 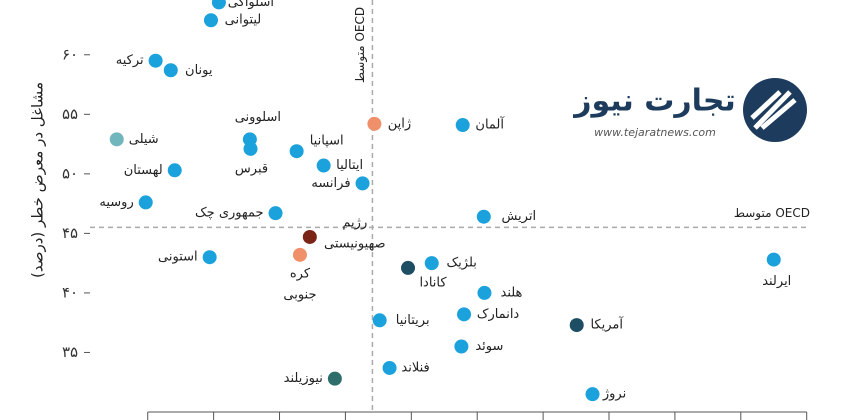 I want to click on y-axis-label: مشاغل در معرض خطر (درصد), so click(x=38, y=180).